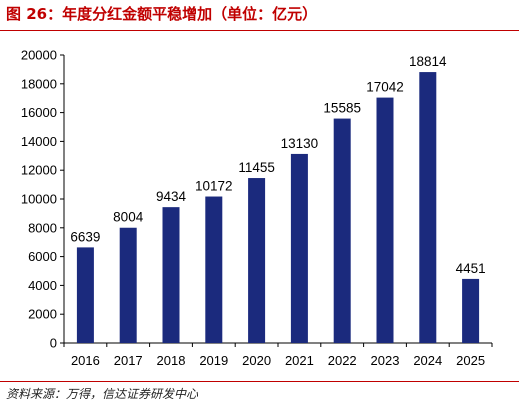 The height and width of the screenshot is (411, 519). What do you see at coordinates (39, 55) in the screenshot?
I see `y-tick-label: 20000` at bounding box center [39, 55].